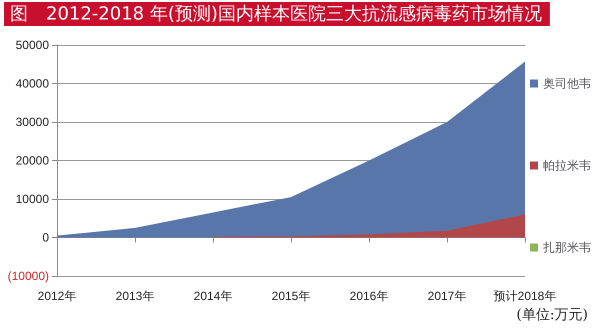 The image size is (600, 331). What do you see at coordinates (33, 161) in the screenshot?
I see `y-tick-label: 20000` at bounding box center [33, 161].